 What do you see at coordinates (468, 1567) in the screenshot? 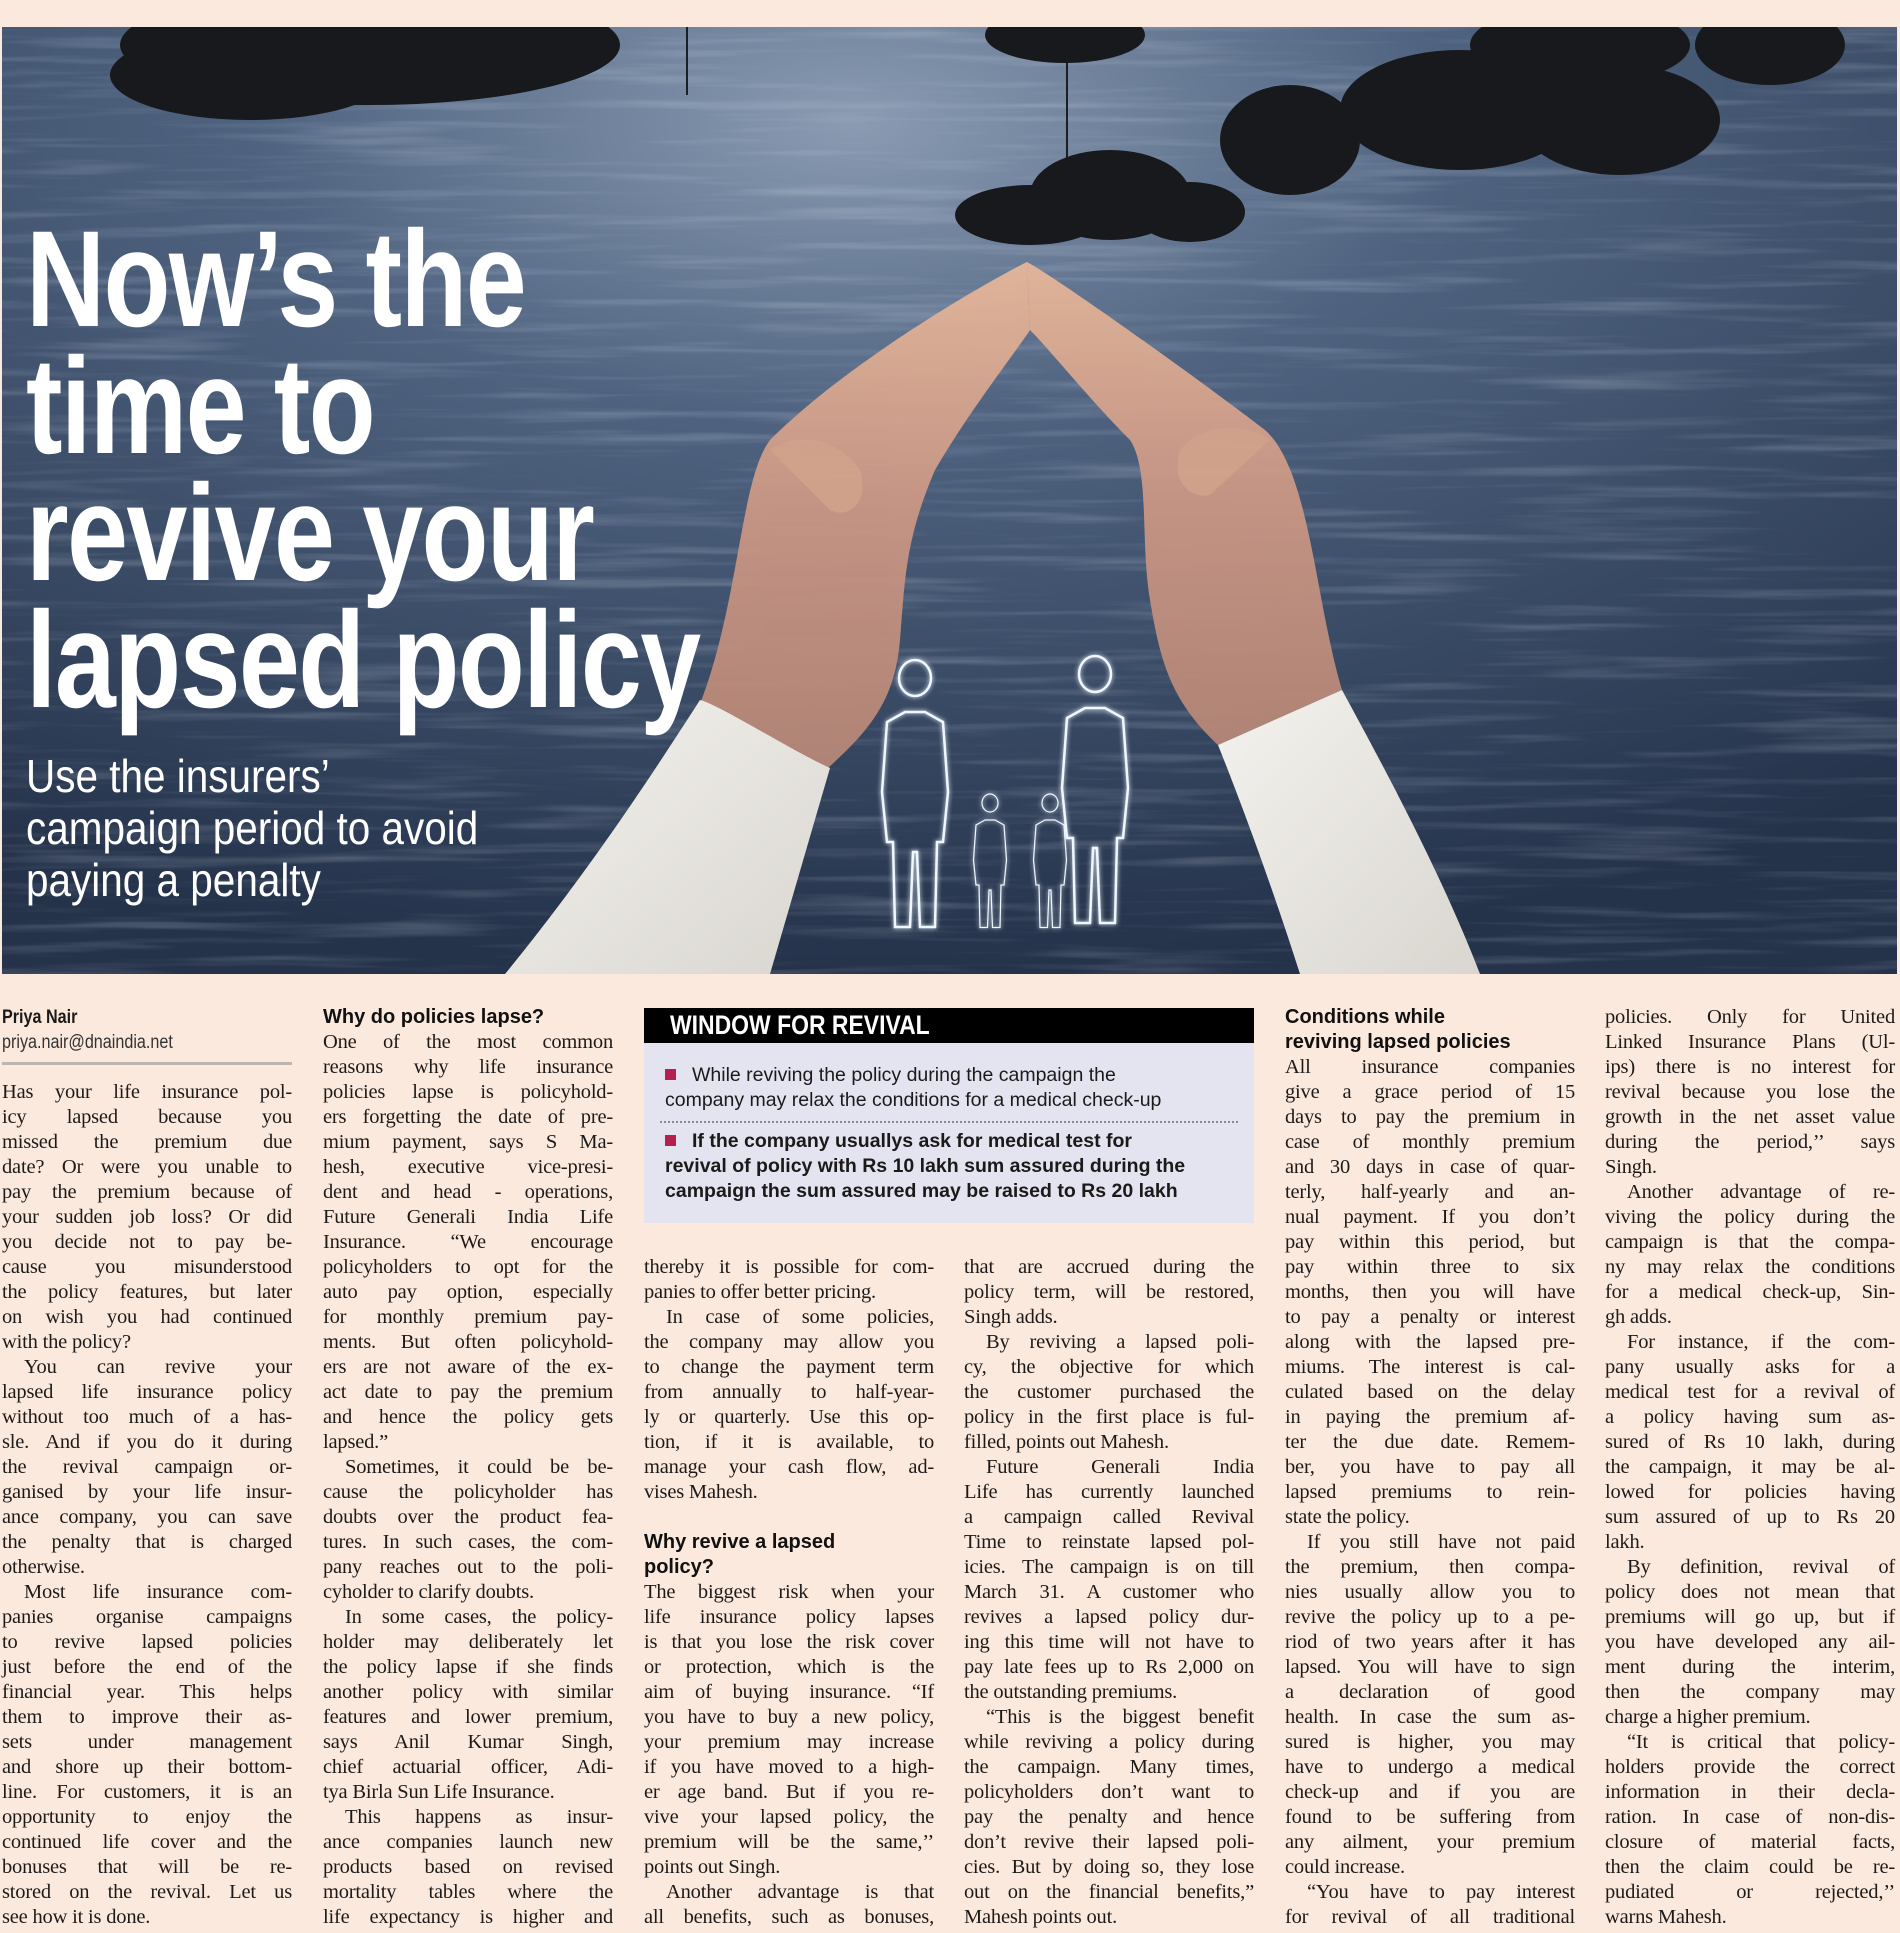
I see `text-line: pany reaches out to the poli-` at bounding box center [468, 1567].